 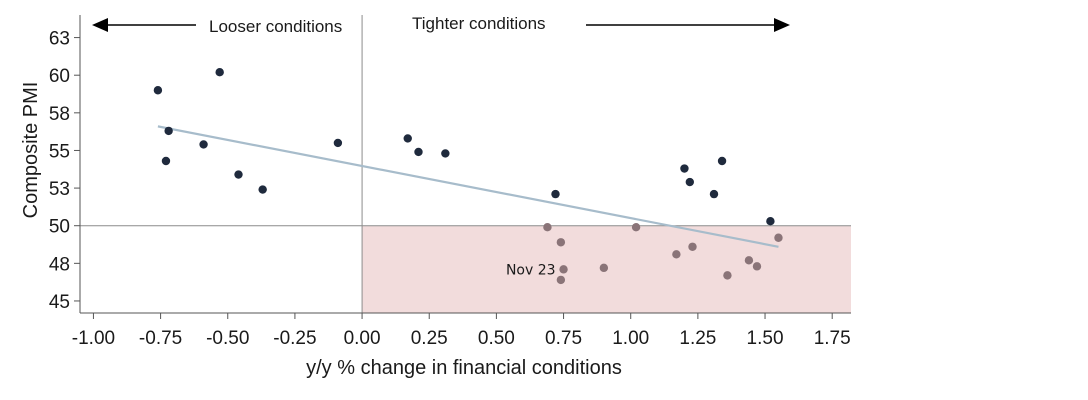 I want to click on x-tick-label: 0.75, so click(x=563, y=338).